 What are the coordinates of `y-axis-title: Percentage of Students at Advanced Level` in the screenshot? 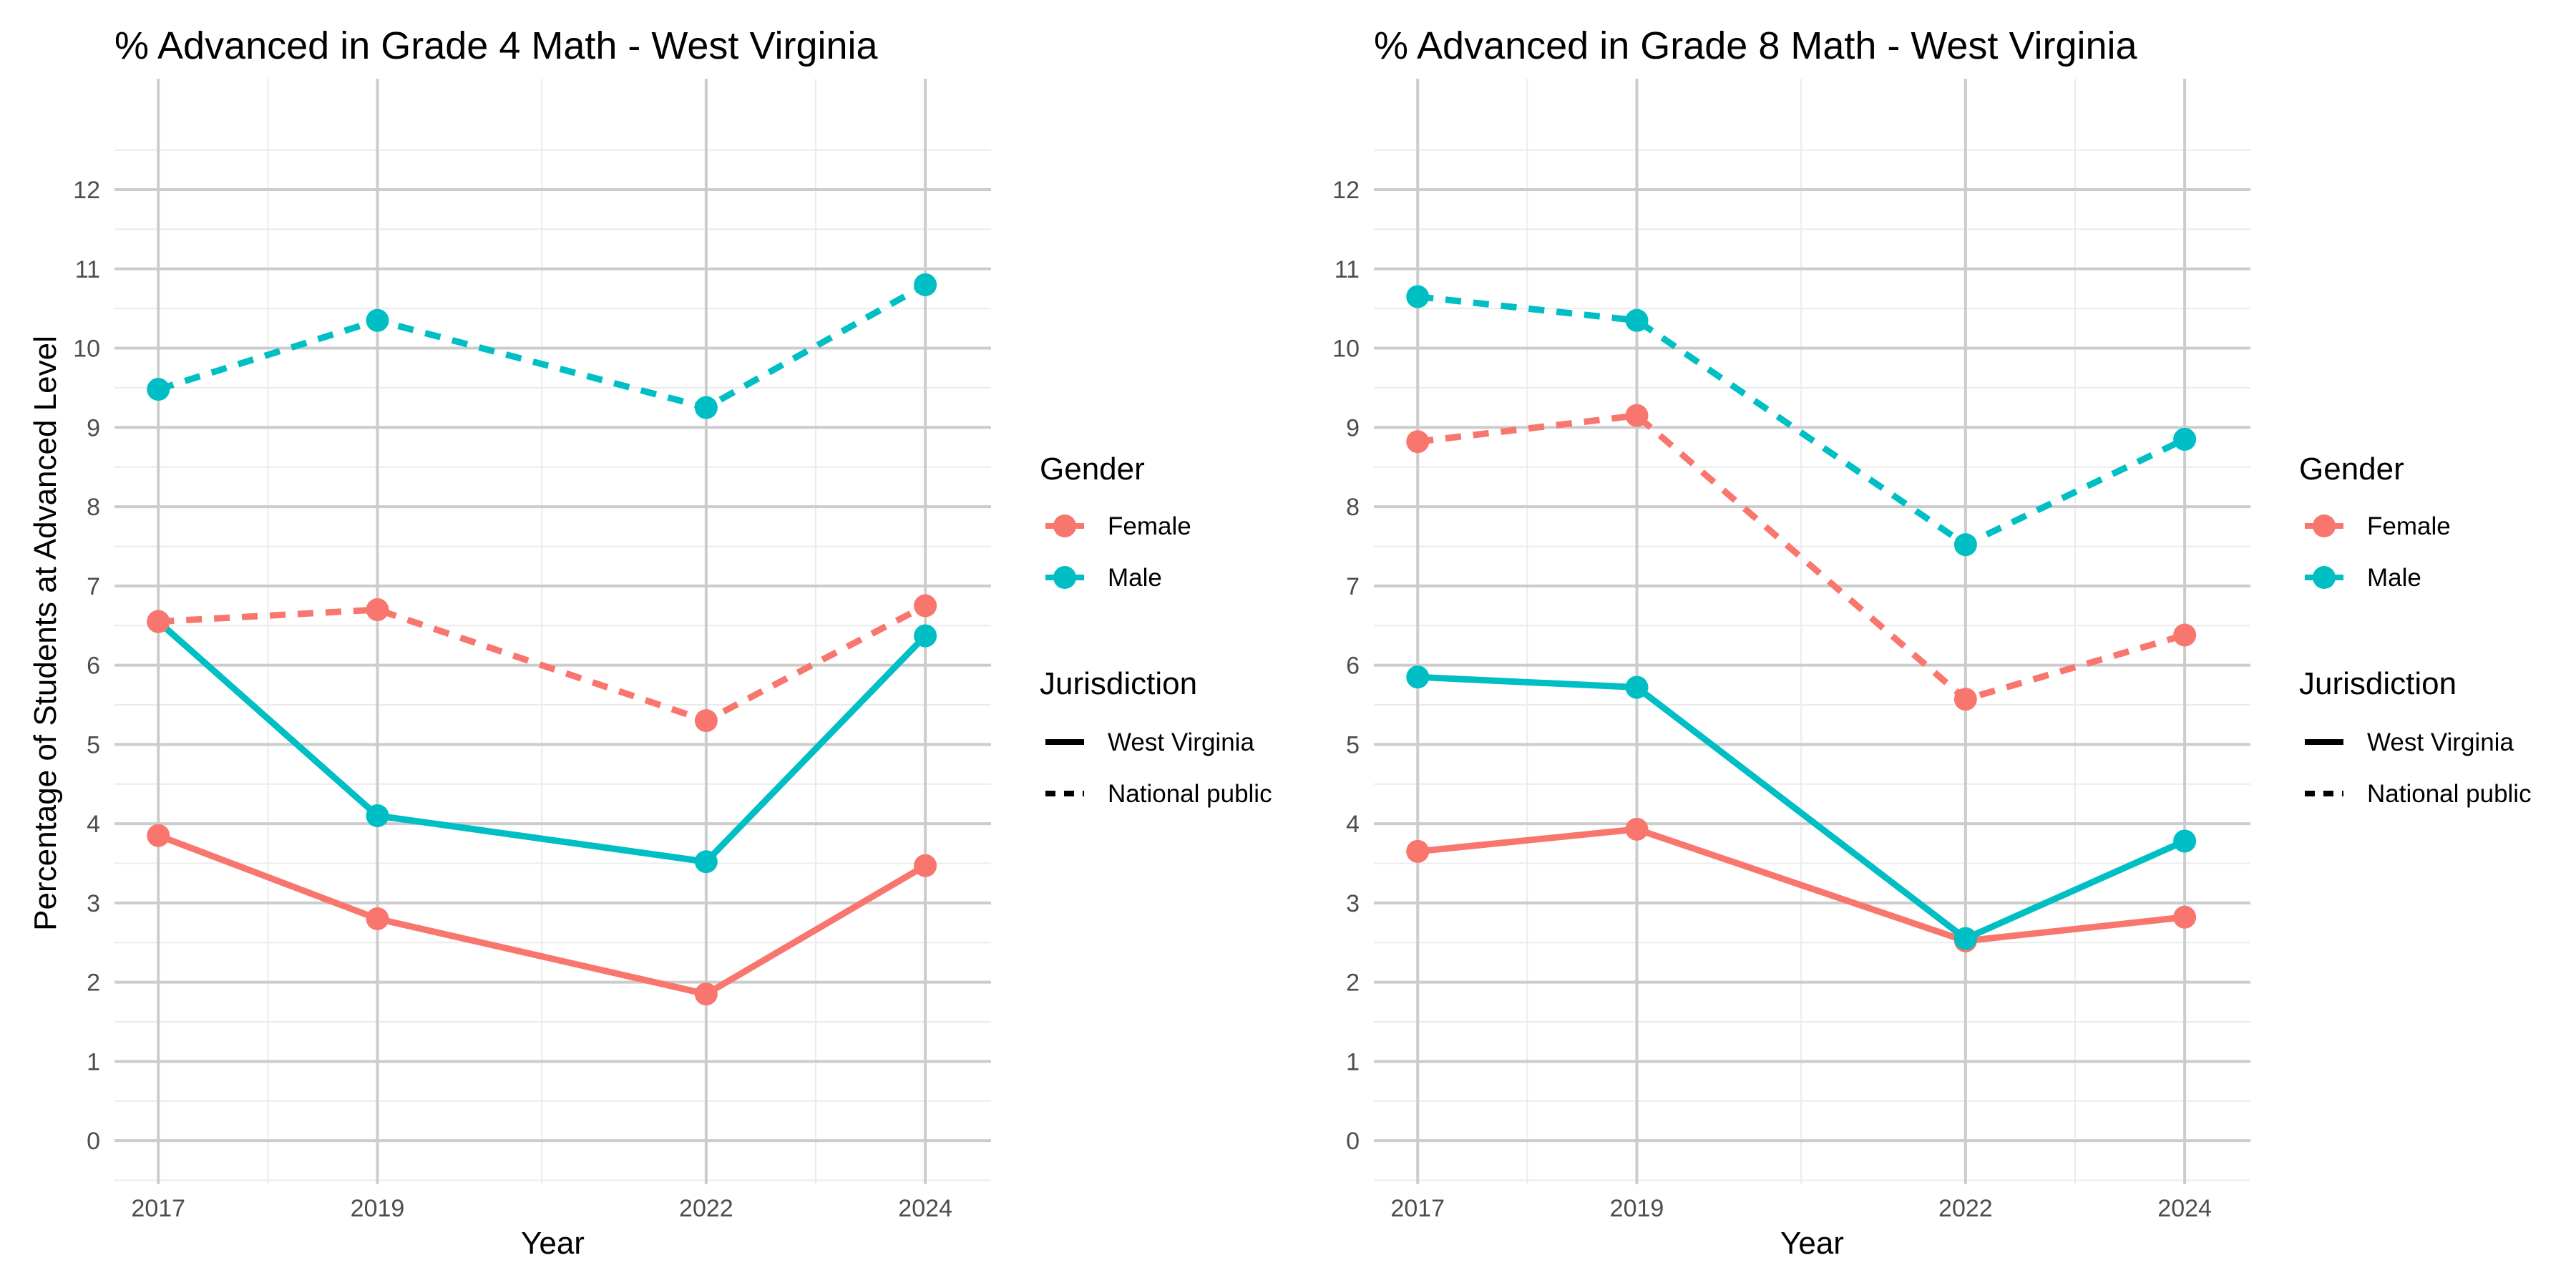 It's located at (45, 633).